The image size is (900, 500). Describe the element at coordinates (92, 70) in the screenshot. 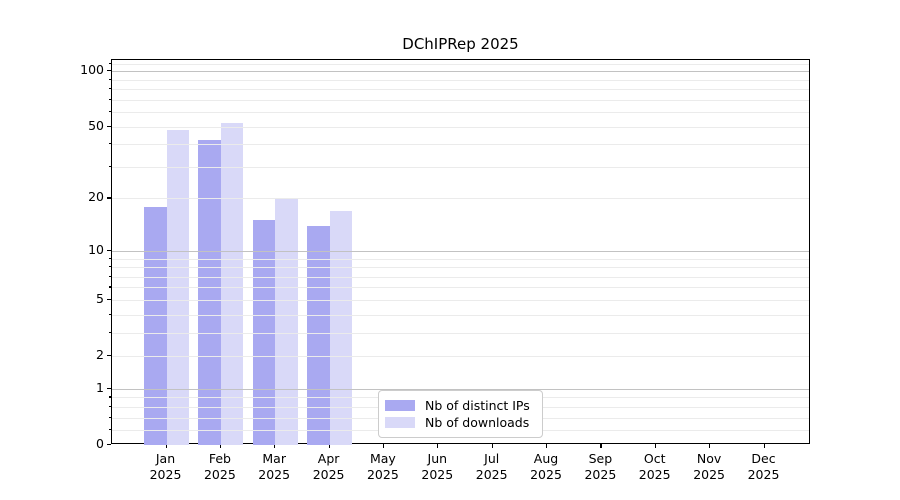

I see `ytick-label-100: 100` at that location.